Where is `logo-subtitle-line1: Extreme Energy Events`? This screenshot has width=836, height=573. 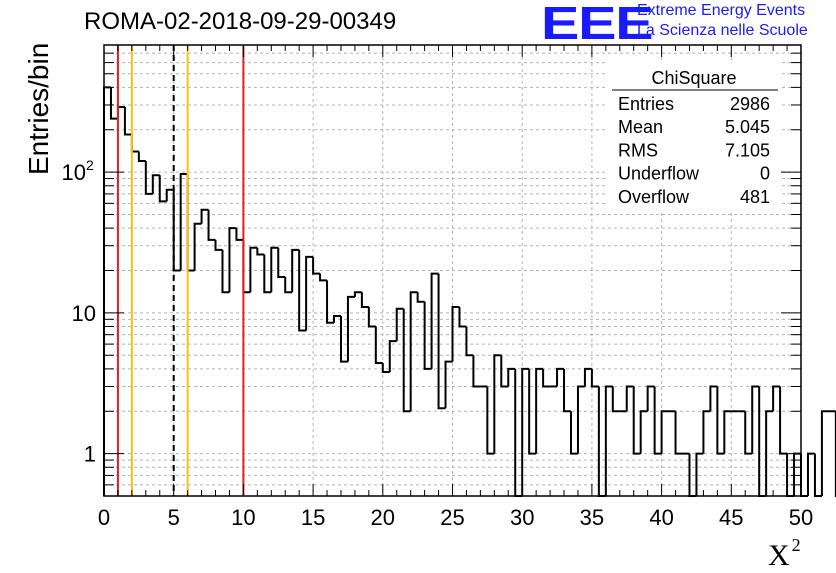 logo-subtitle-line1: Extreme Energy Events is located at coordinates (721, 11).